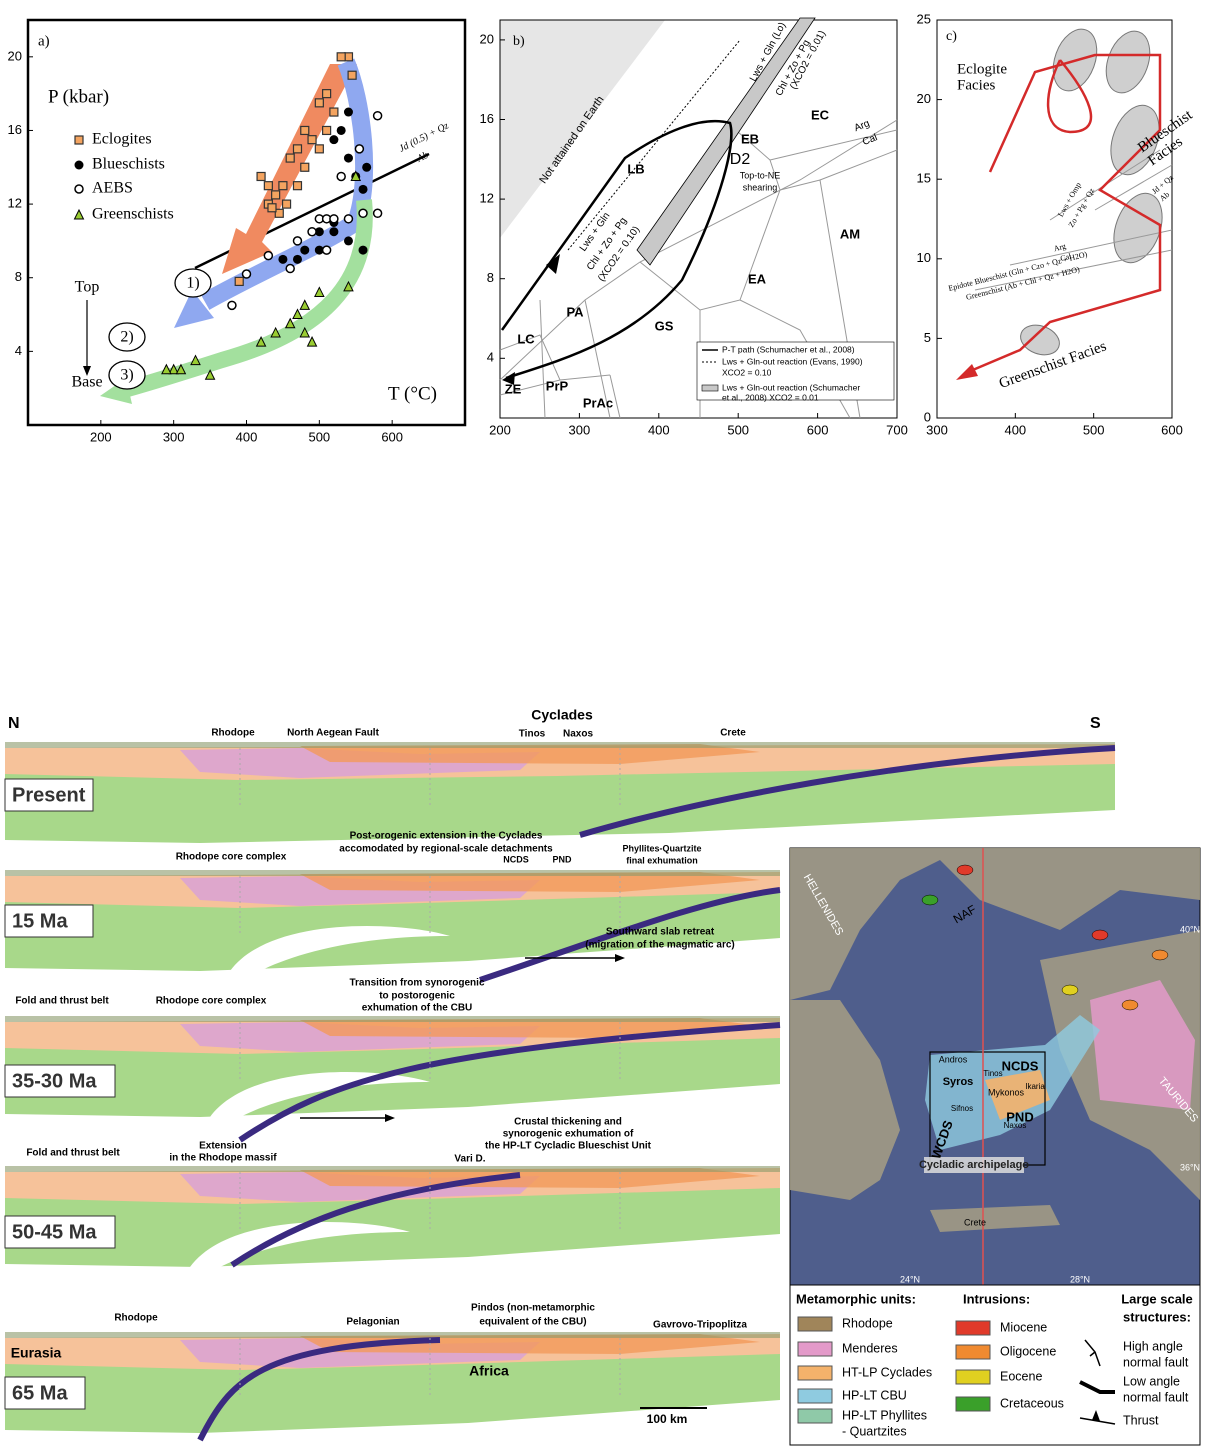 This screenshot has height=1449, width=1208. Describe the element at coordinates (582, 129) in the screenshot. I see `forbidden-zone` at that location.